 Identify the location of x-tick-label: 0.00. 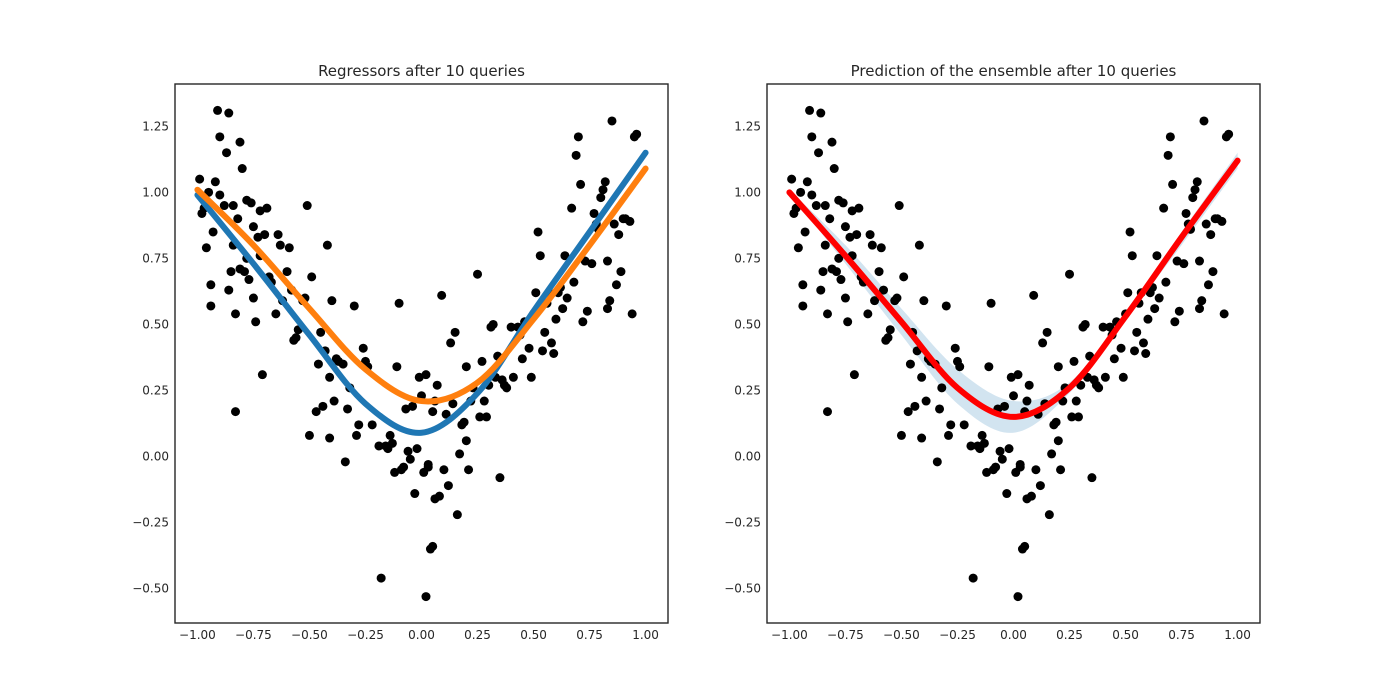
(421, 635).